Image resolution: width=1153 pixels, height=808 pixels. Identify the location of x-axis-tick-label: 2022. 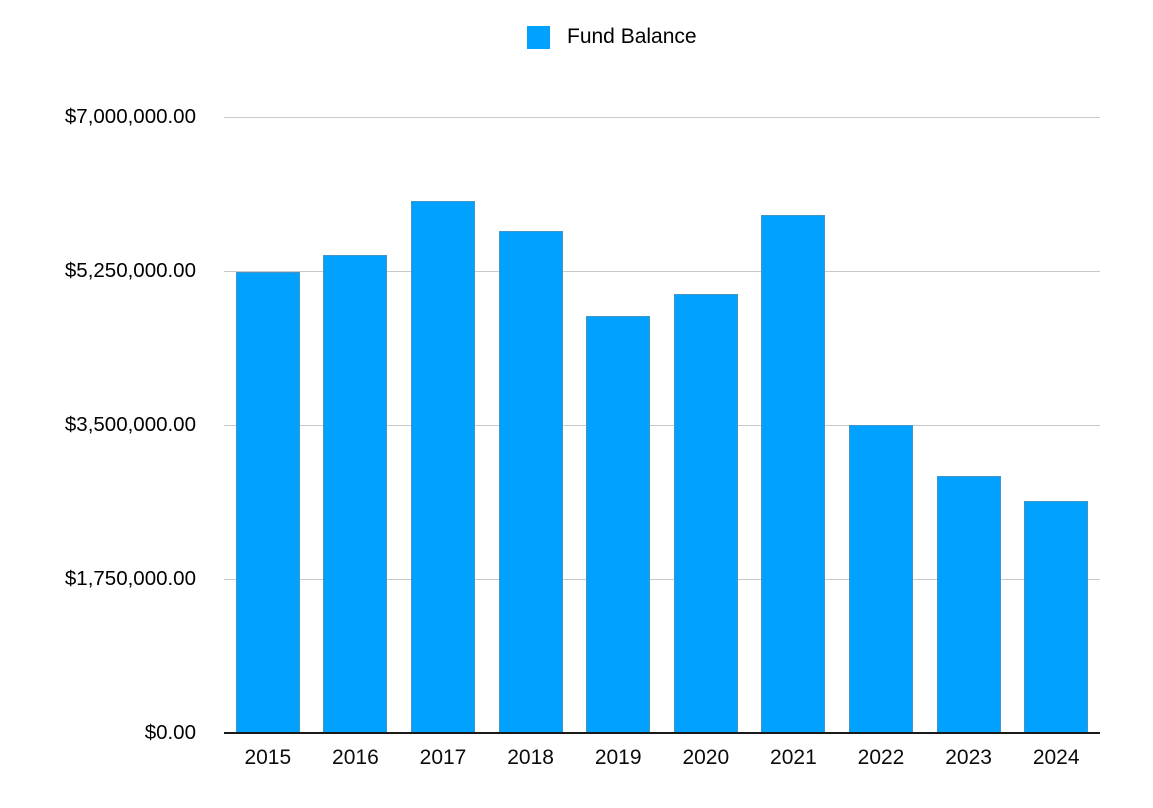
(881, 757).